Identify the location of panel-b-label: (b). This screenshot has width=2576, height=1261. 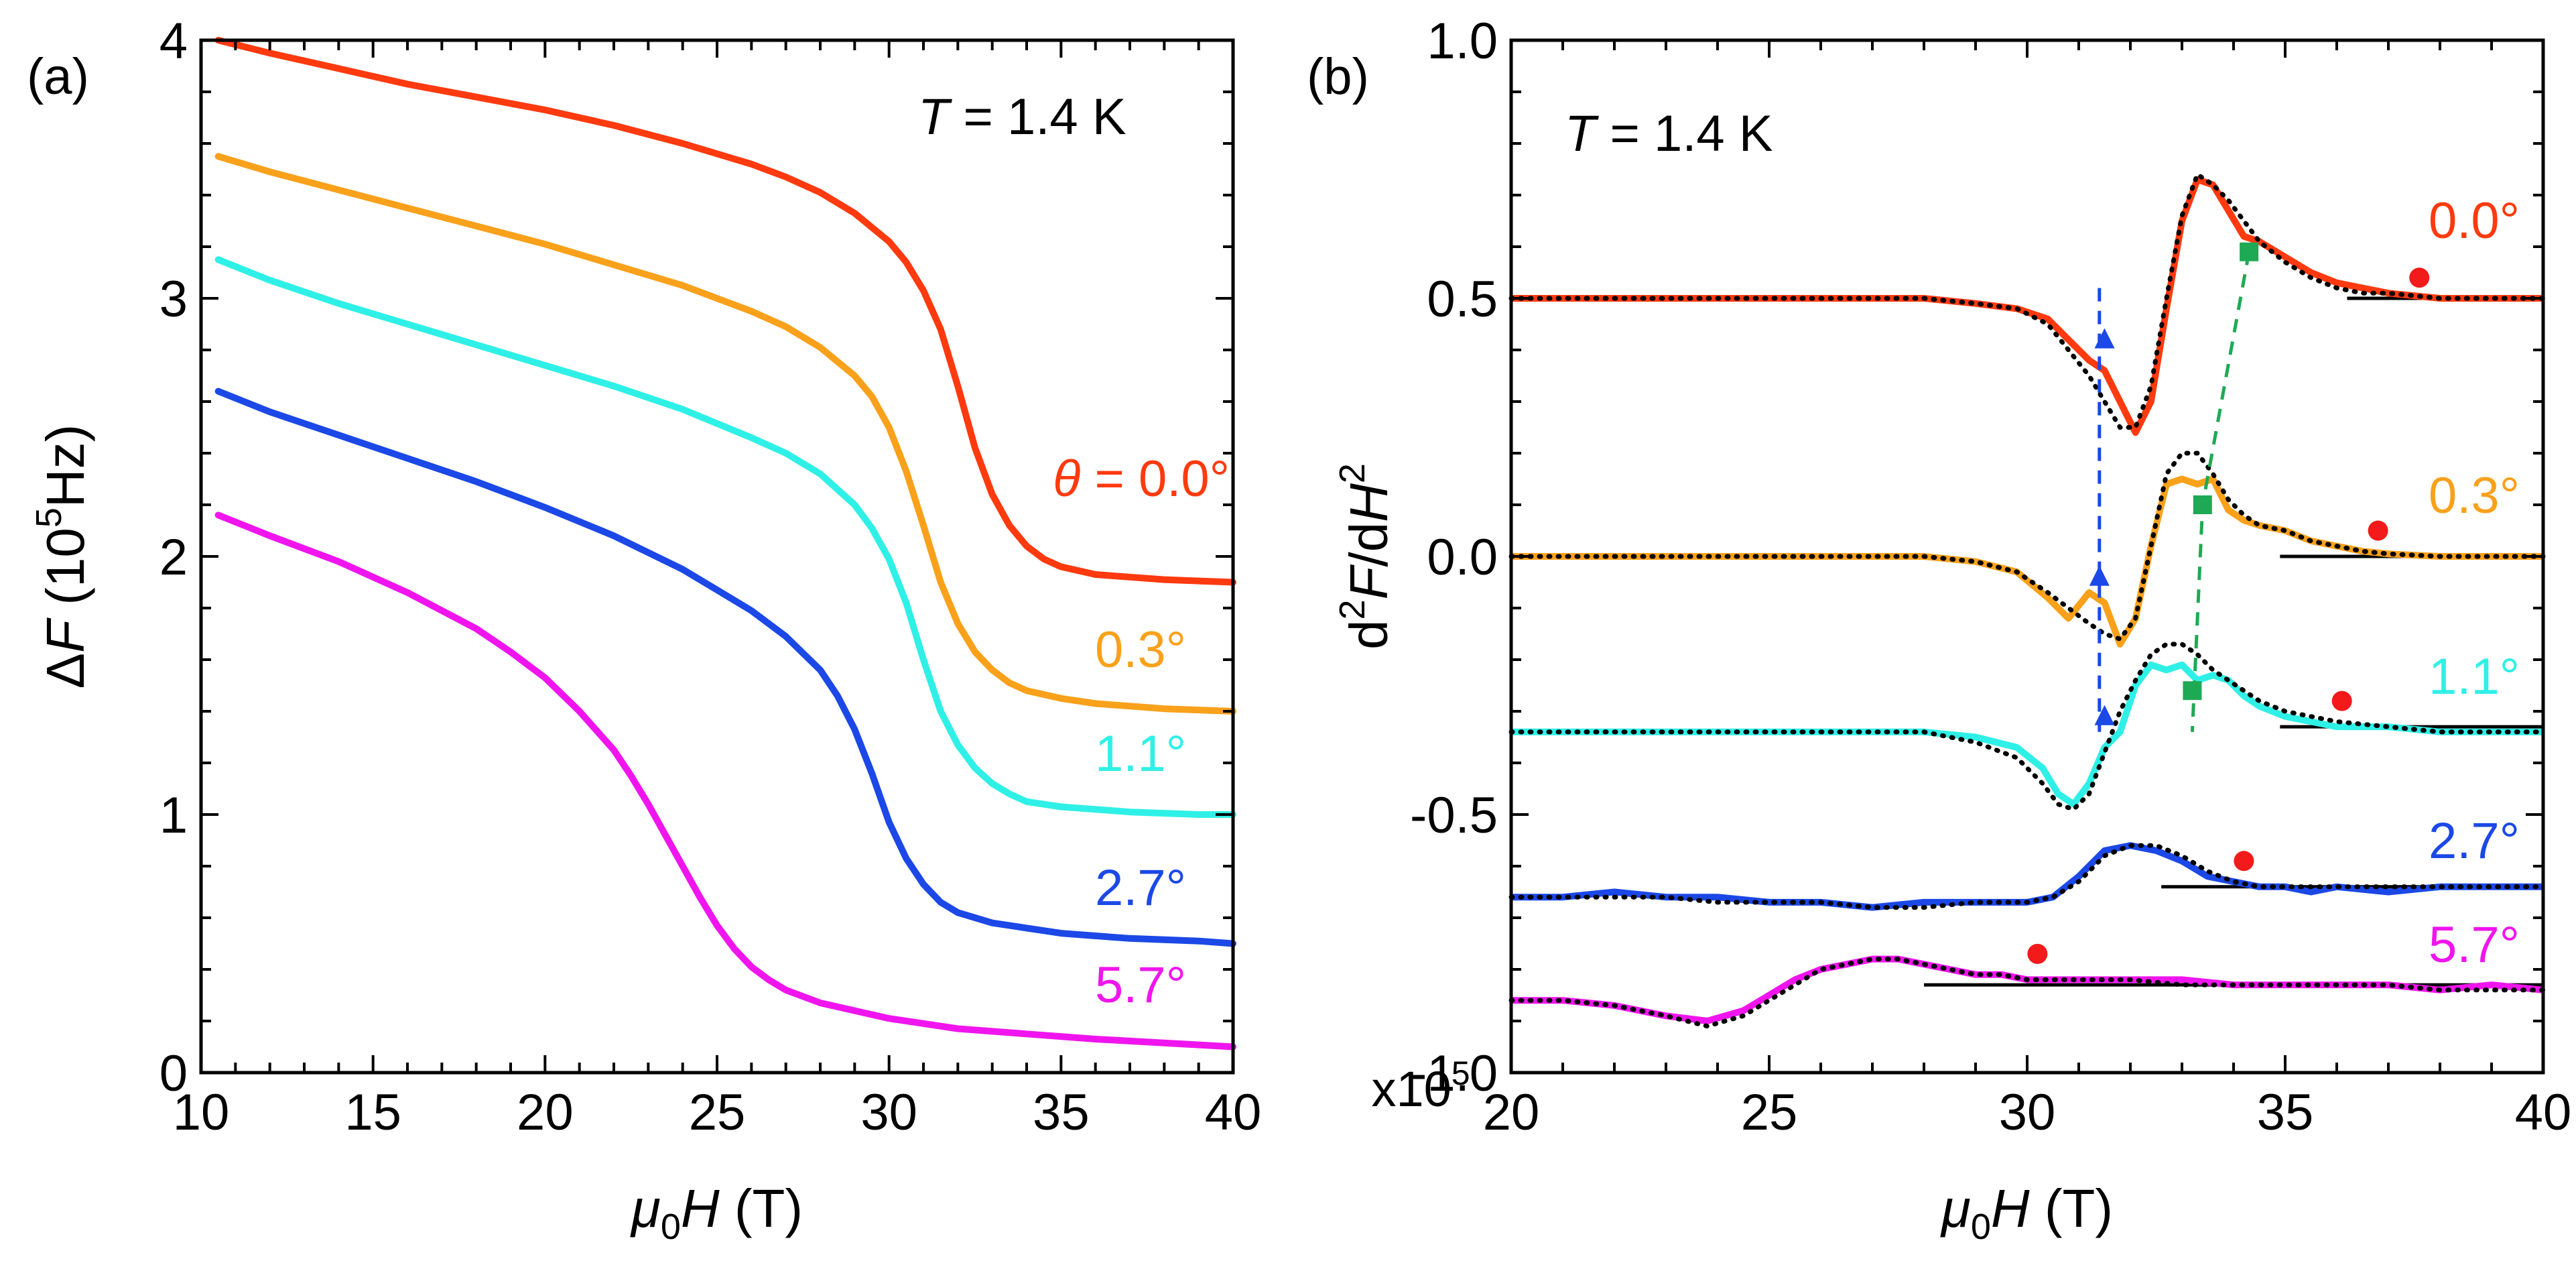
(1338, 76).